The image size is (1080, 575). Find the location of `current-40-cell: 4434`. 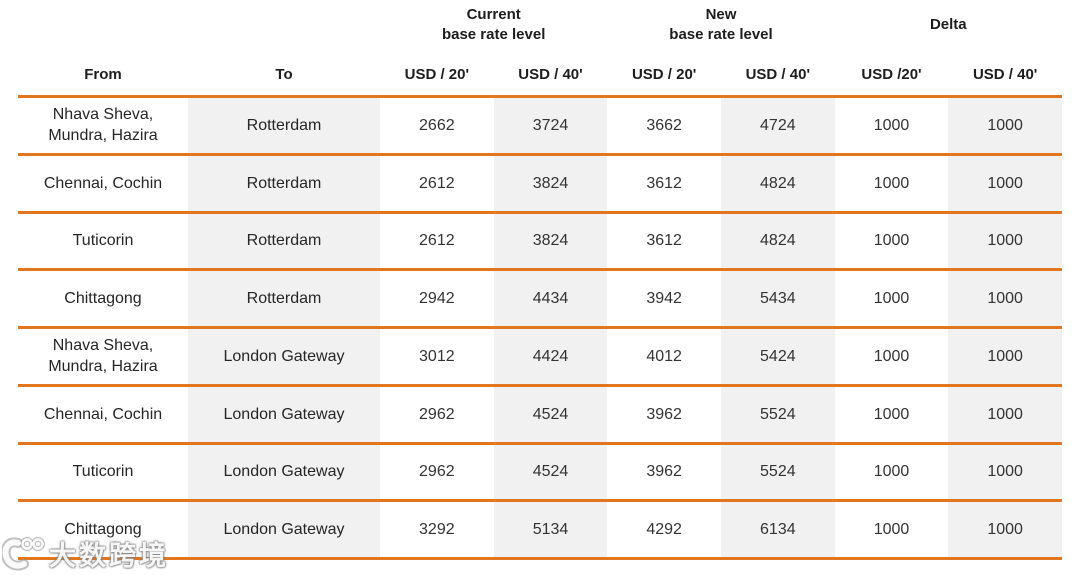

current-40-cell: 4434 is located at coordinates (550, 298).